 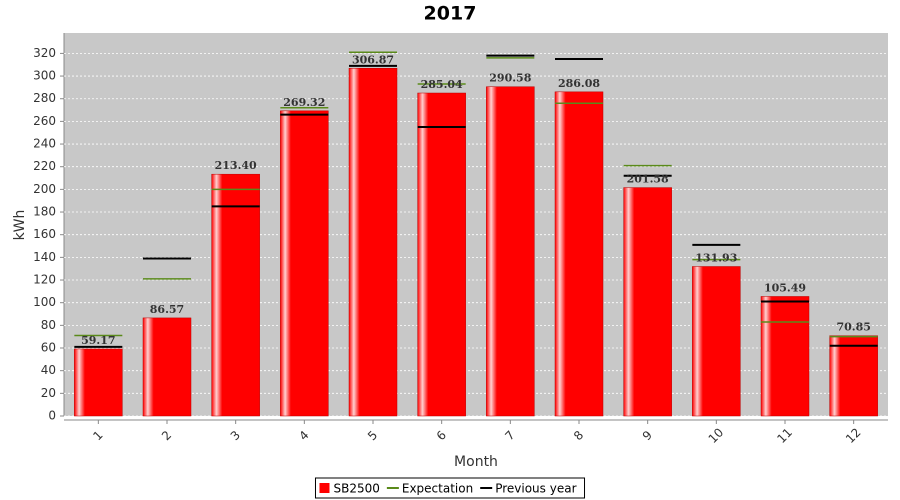 I want to click on y-tick-label: 140, so click(x=44, y=257).